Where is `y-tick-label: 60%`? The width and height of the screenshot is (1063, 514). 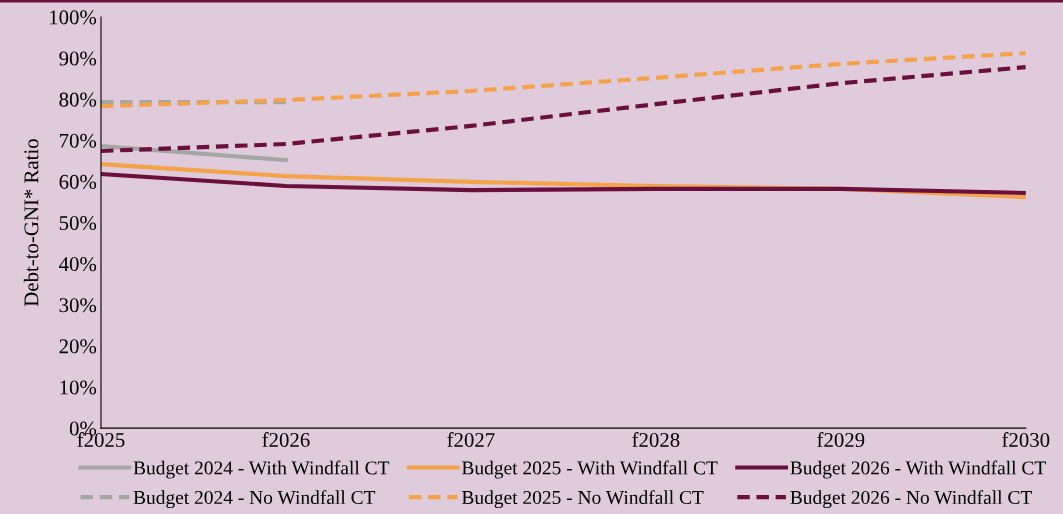
y-tick-label: 60% is located at coordinates (78, 181).